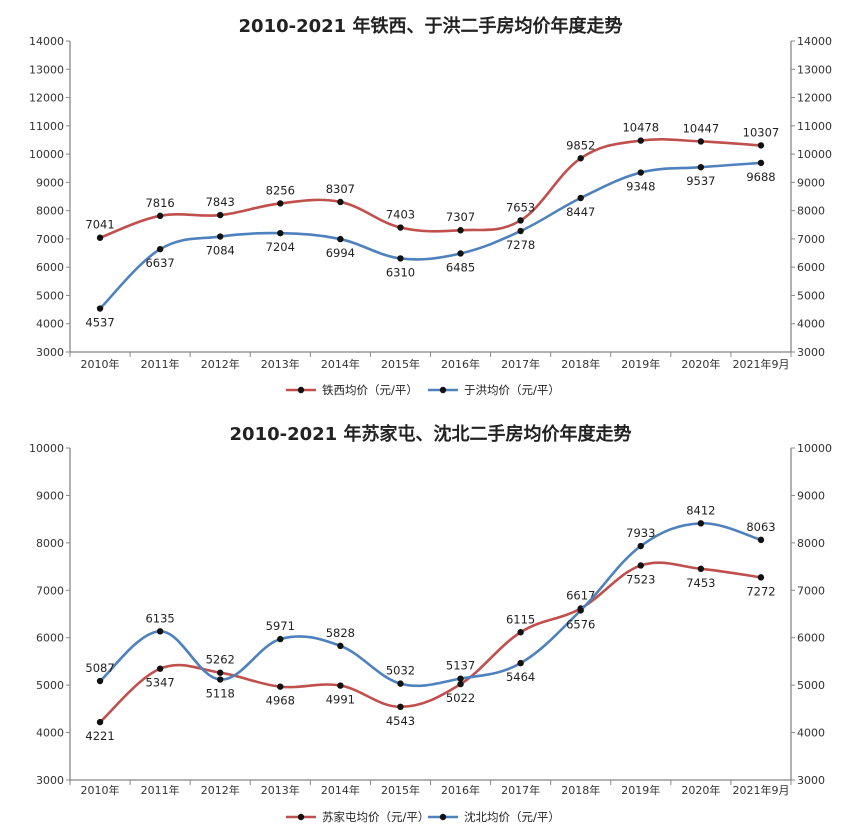 The width and height of the screenshot is (849, 837). What do you see at coordinates (520, 619) in the screenshot?
I see `c2-data-label-0: 6115` at bounding box center [520, 619].